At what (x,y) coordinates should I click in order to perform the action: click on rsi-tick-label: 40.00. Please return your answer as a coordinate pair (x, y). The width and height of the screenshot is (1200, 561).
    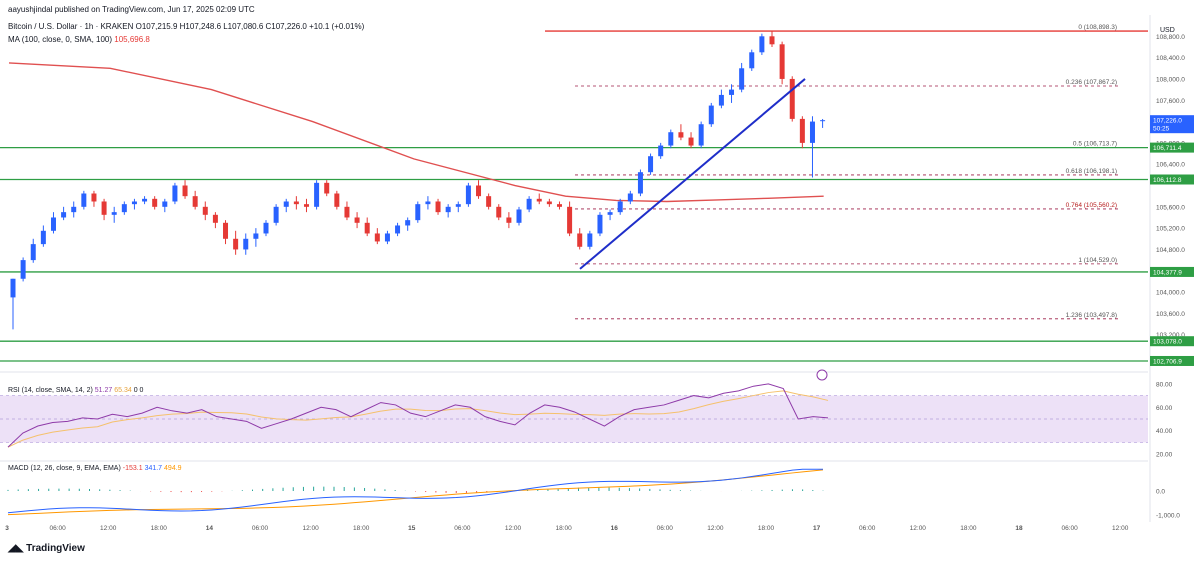
    Looking at the image, I should click on (1164, 431).